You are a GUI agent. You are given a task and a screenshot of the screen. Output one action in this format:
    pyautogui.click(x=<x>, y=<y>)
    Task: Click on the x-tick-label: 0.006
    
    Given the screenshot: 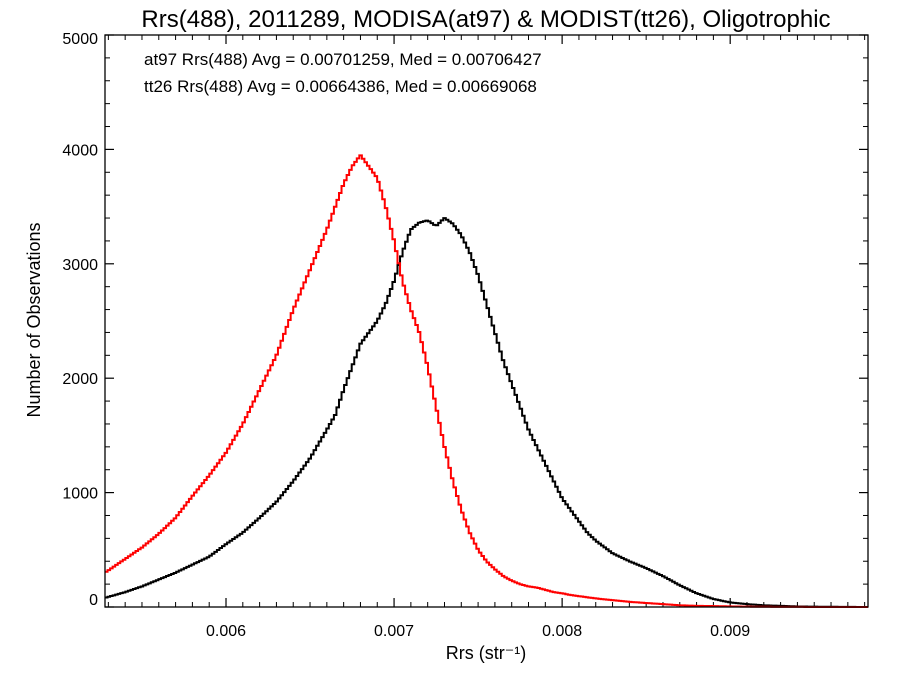 What is the action you would take?
    pyautogui.click(x=226, y=631)
    